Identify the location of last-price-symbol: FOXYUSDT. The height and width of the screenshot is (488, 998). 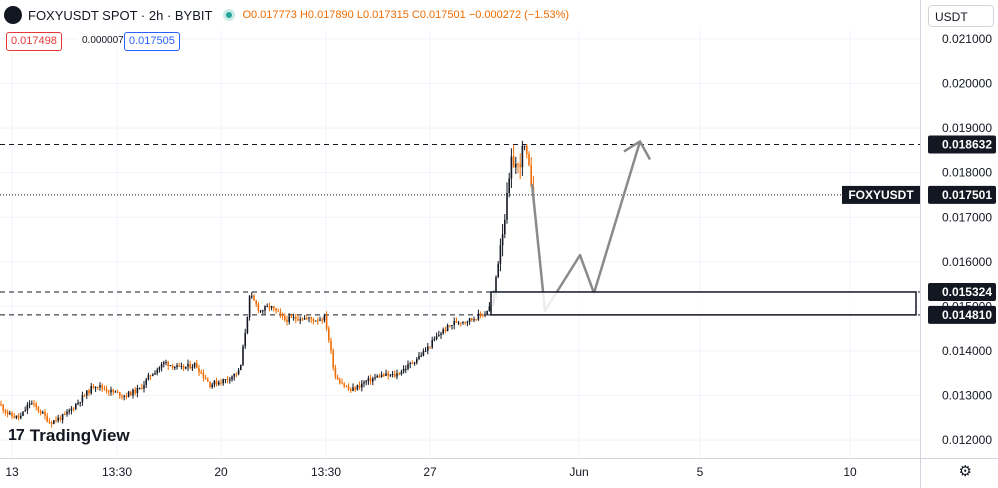
(881, 195).